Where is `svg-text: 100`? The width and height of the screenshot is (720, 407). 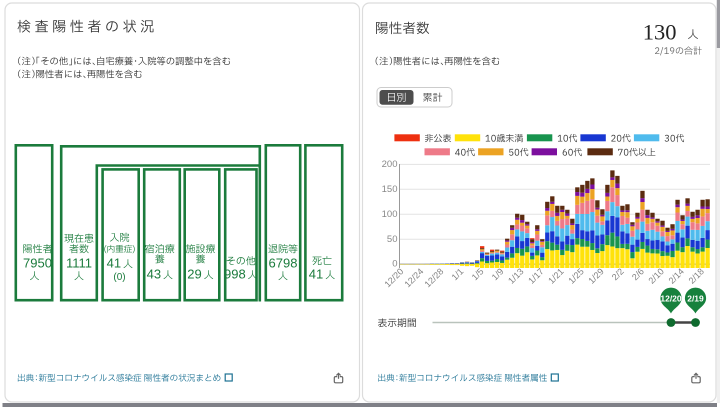 svg-text: 100 is located at coordinates (390, 214).